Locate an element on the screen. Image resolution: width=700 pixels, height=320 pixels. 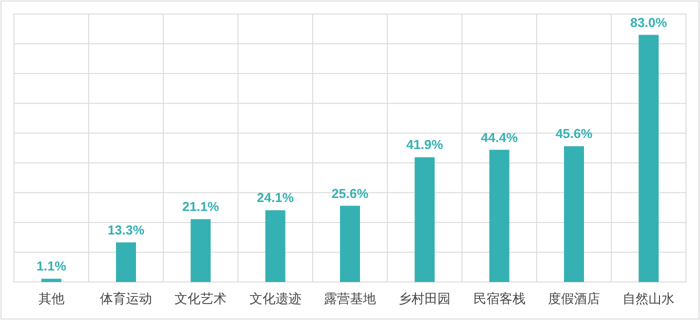
data-label: 45.6% is located at coordinates (574, 134).